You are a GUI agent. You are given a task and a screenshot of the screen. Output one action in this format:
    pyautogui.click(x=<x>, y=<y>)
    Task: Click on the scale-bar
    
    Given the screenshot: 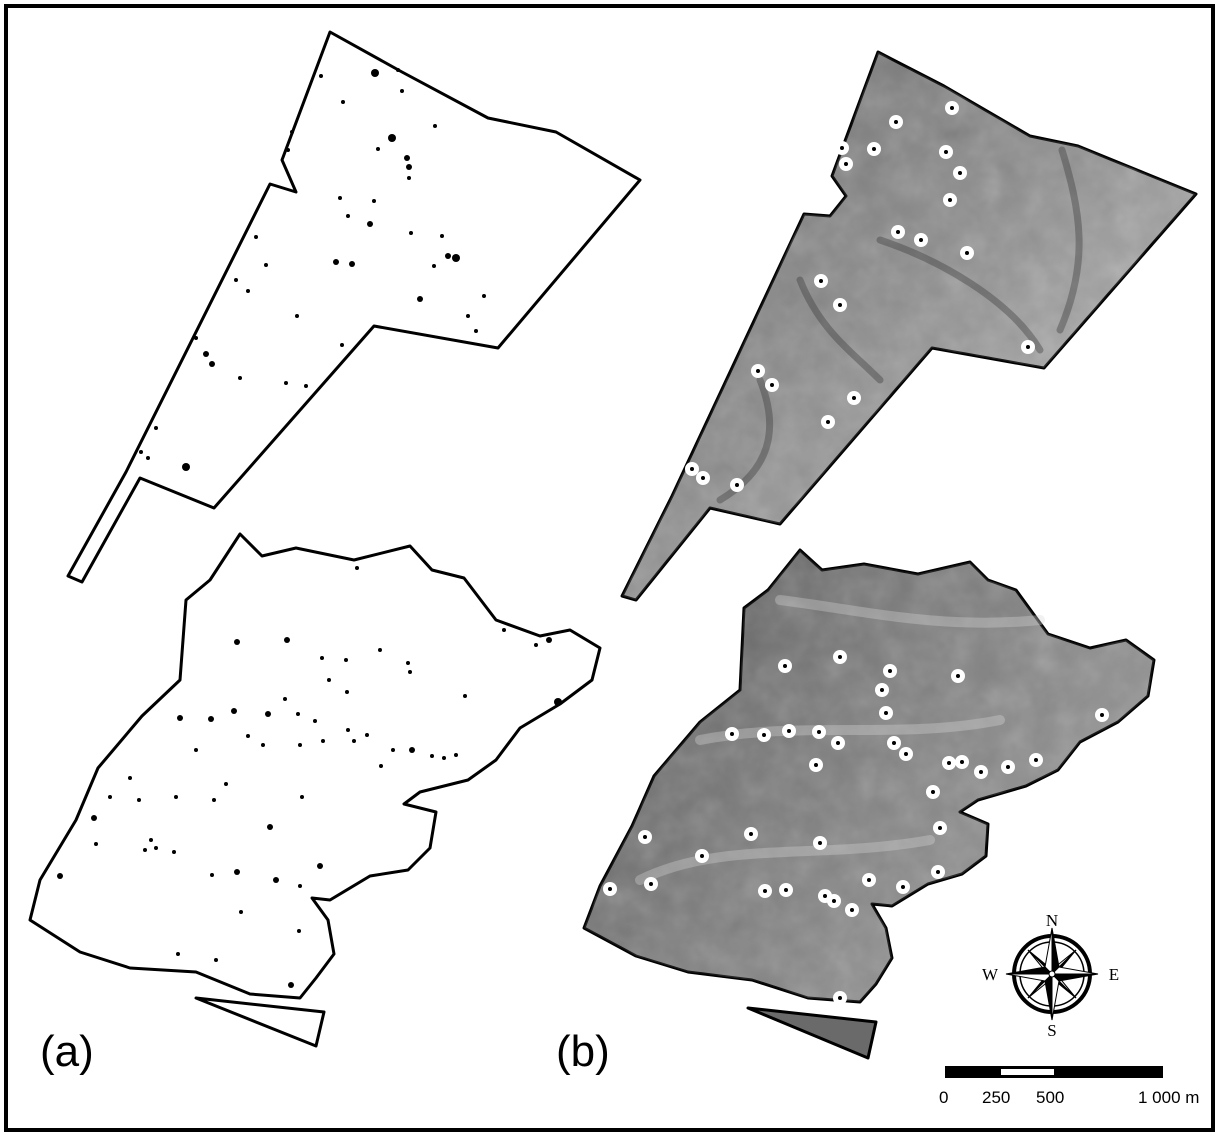 What is the action you would take?
    pyautogui.click(x=1054, y=1072)
    